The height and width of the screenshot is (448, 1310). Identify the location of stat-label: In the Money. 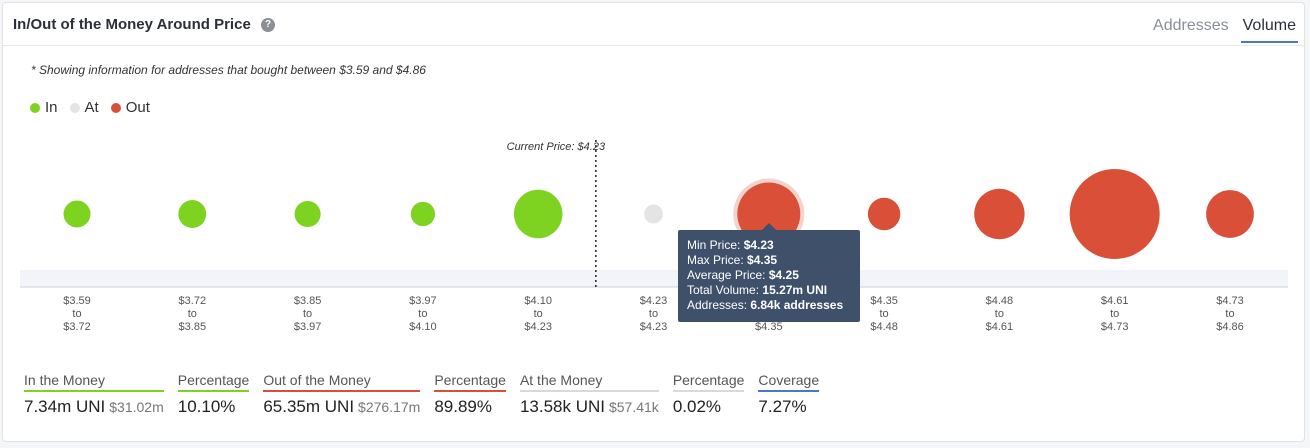
(94, 382).